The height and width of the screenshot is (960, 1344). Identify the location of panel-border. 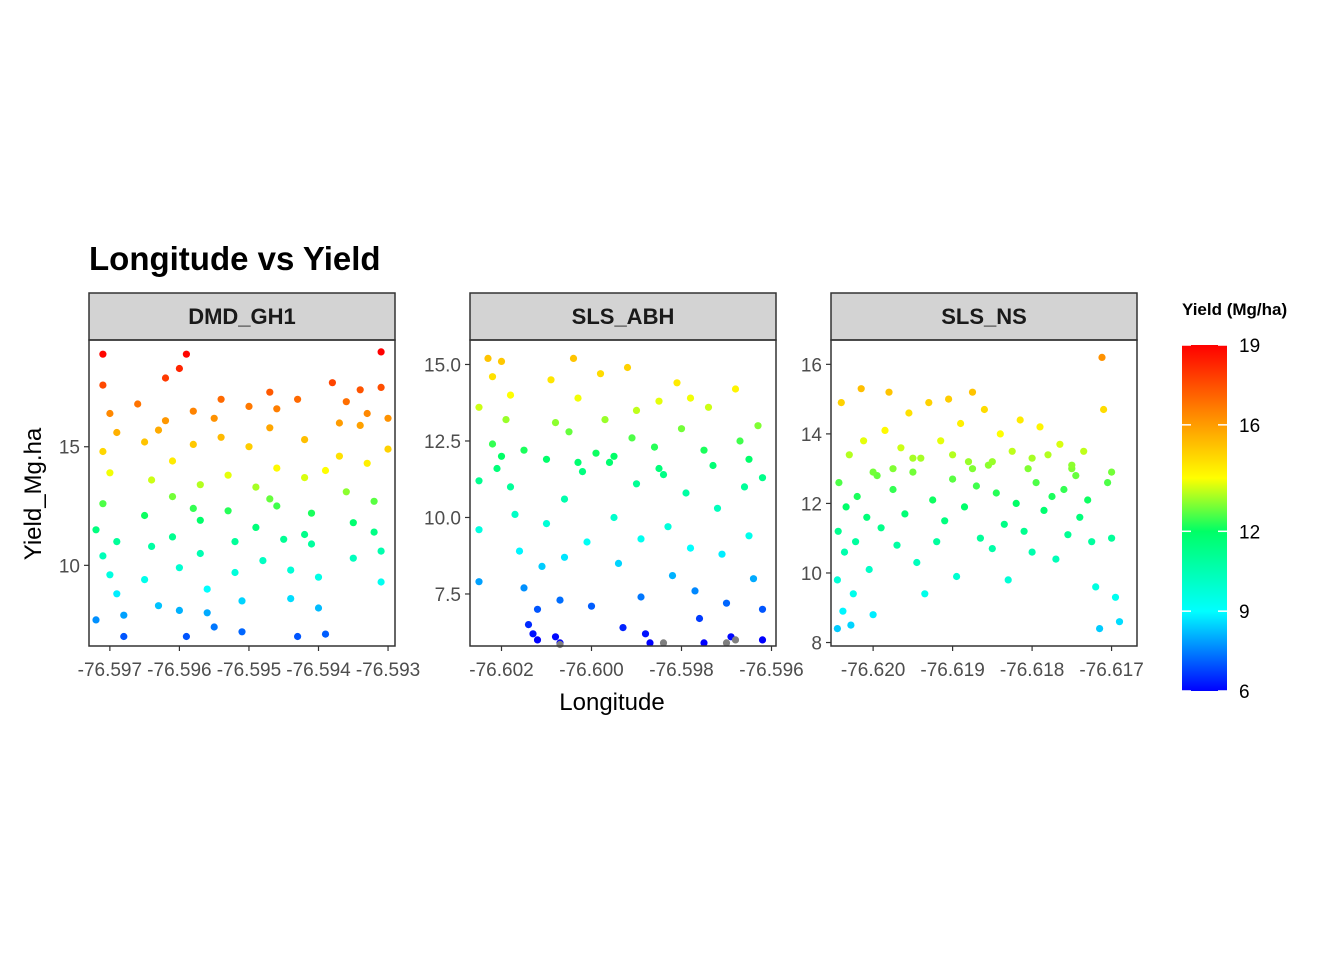
(984, 493).